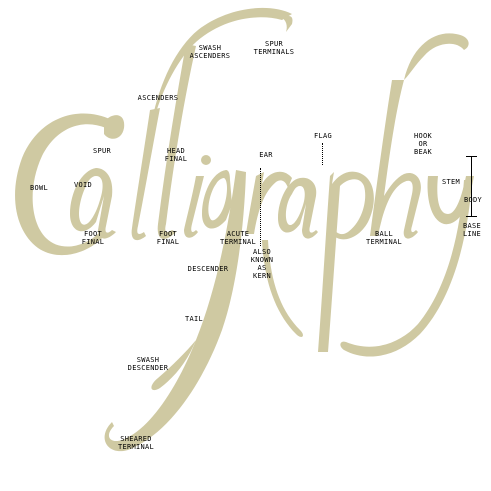 The width and height of the screenshot is (491, 491). I want to click on label-foot-final-1: FOOT FINAL, so click(93, 238).